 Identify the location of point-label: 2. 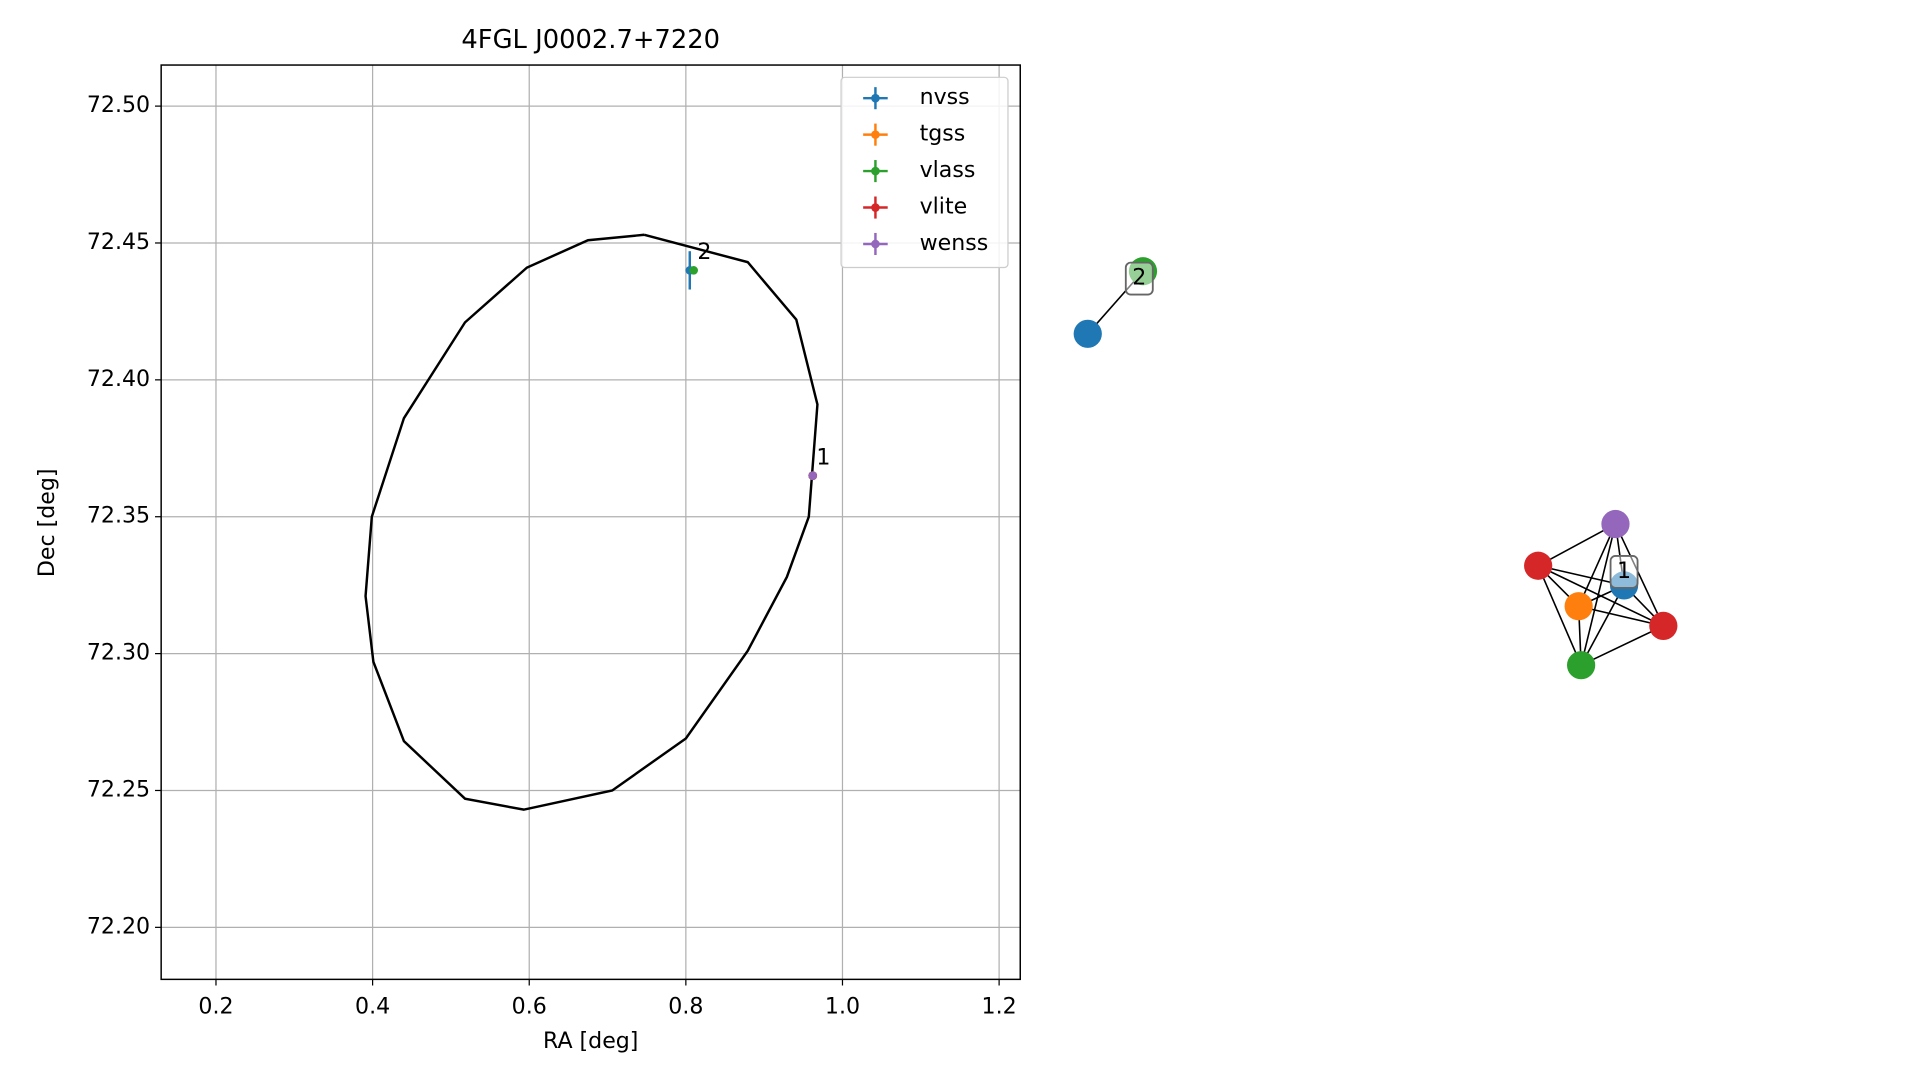
(704, 252).